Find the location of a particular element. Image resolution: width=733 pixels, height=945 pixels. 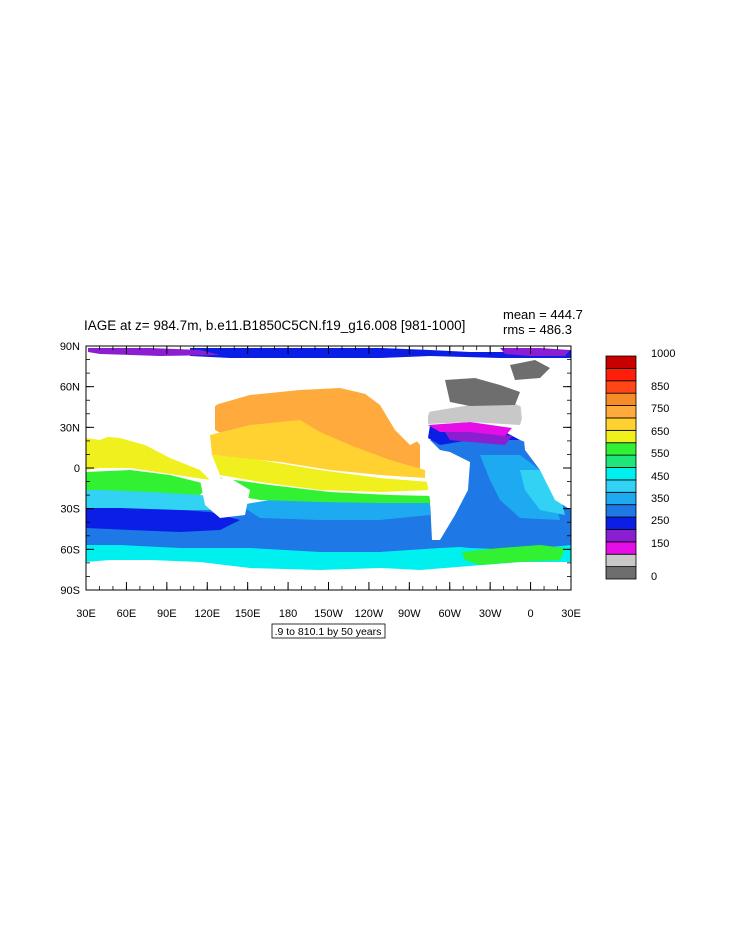

north-america-land is located at coordinates (400, 402).